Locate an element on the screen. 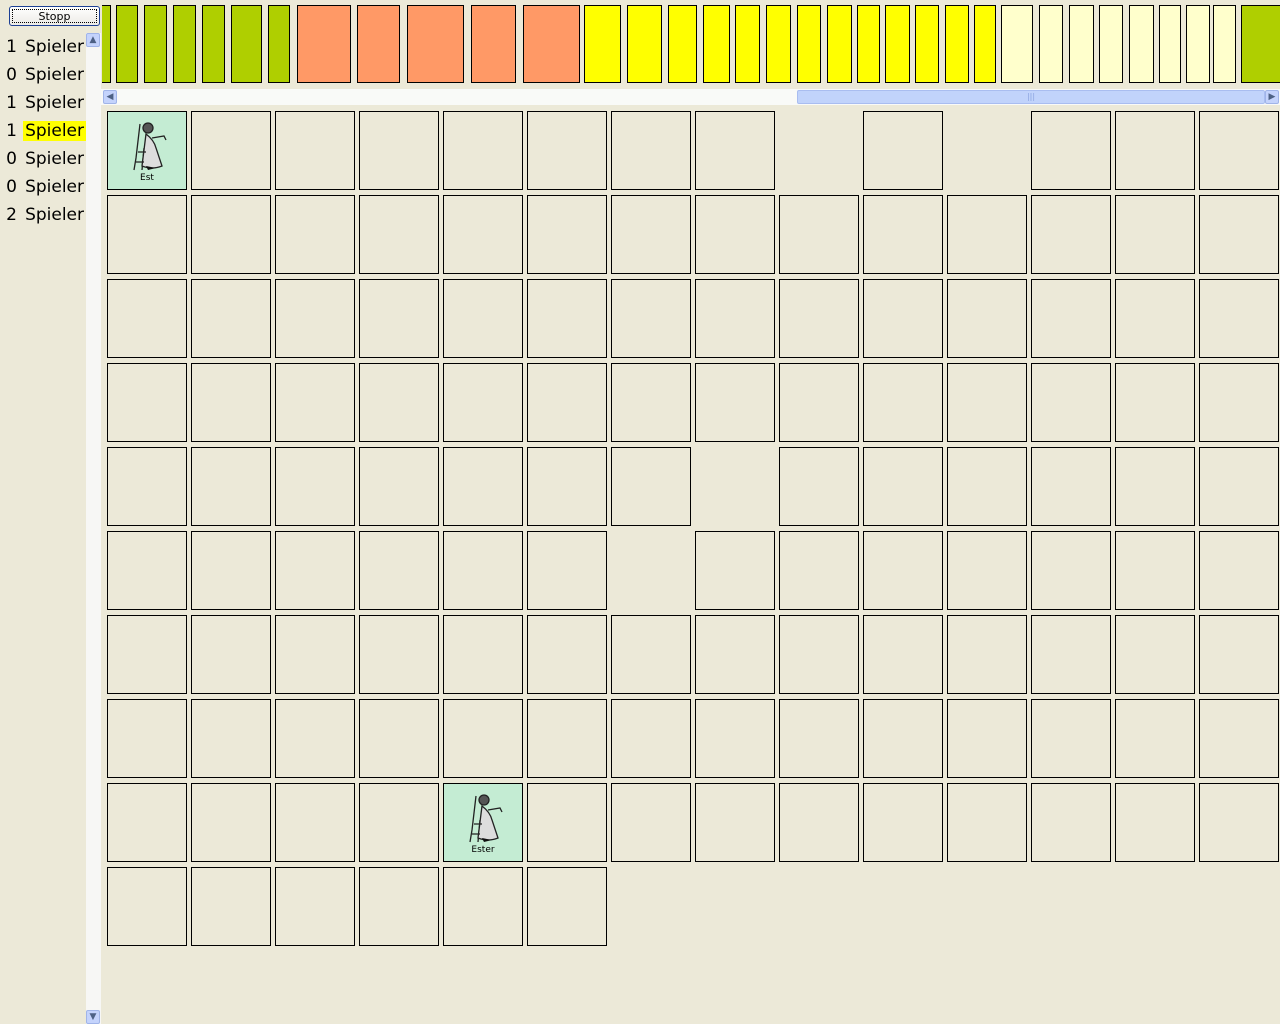 Image resolution: width=1280 pixels, height=1024 pixels. vertical-scrollbar: ▲ ▼ is located at coordinates (93, 528).